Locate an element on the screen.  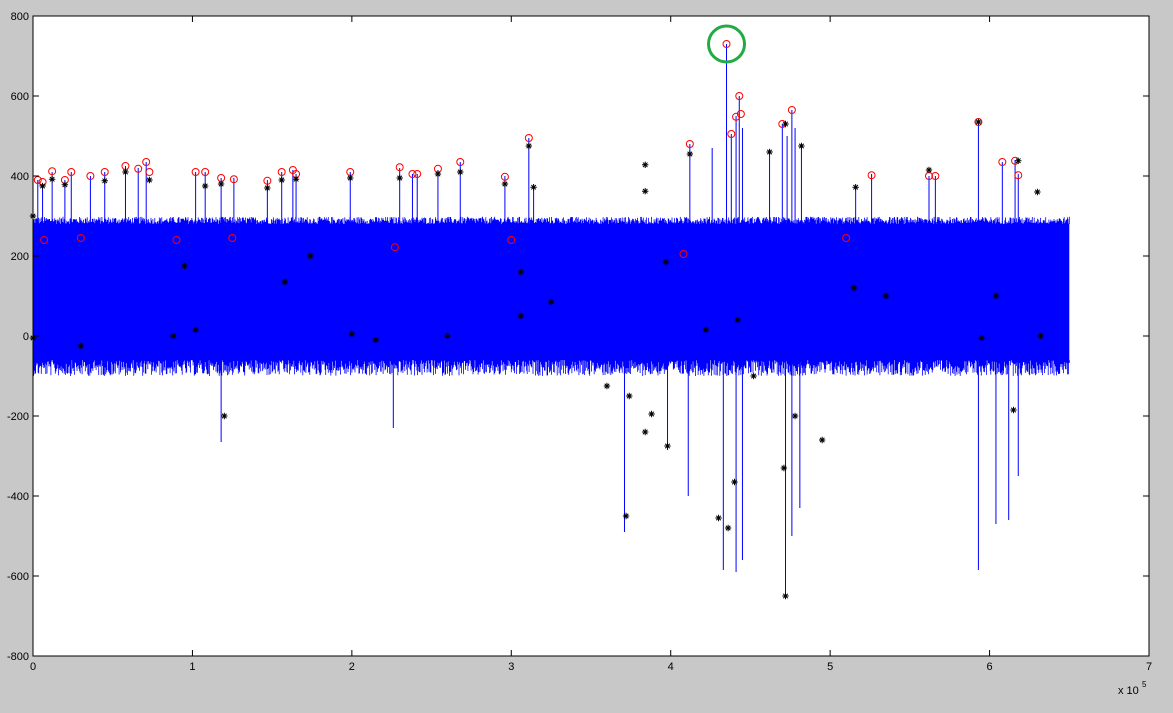
y-tick-label: -200 is located at coordinates (18, 417).